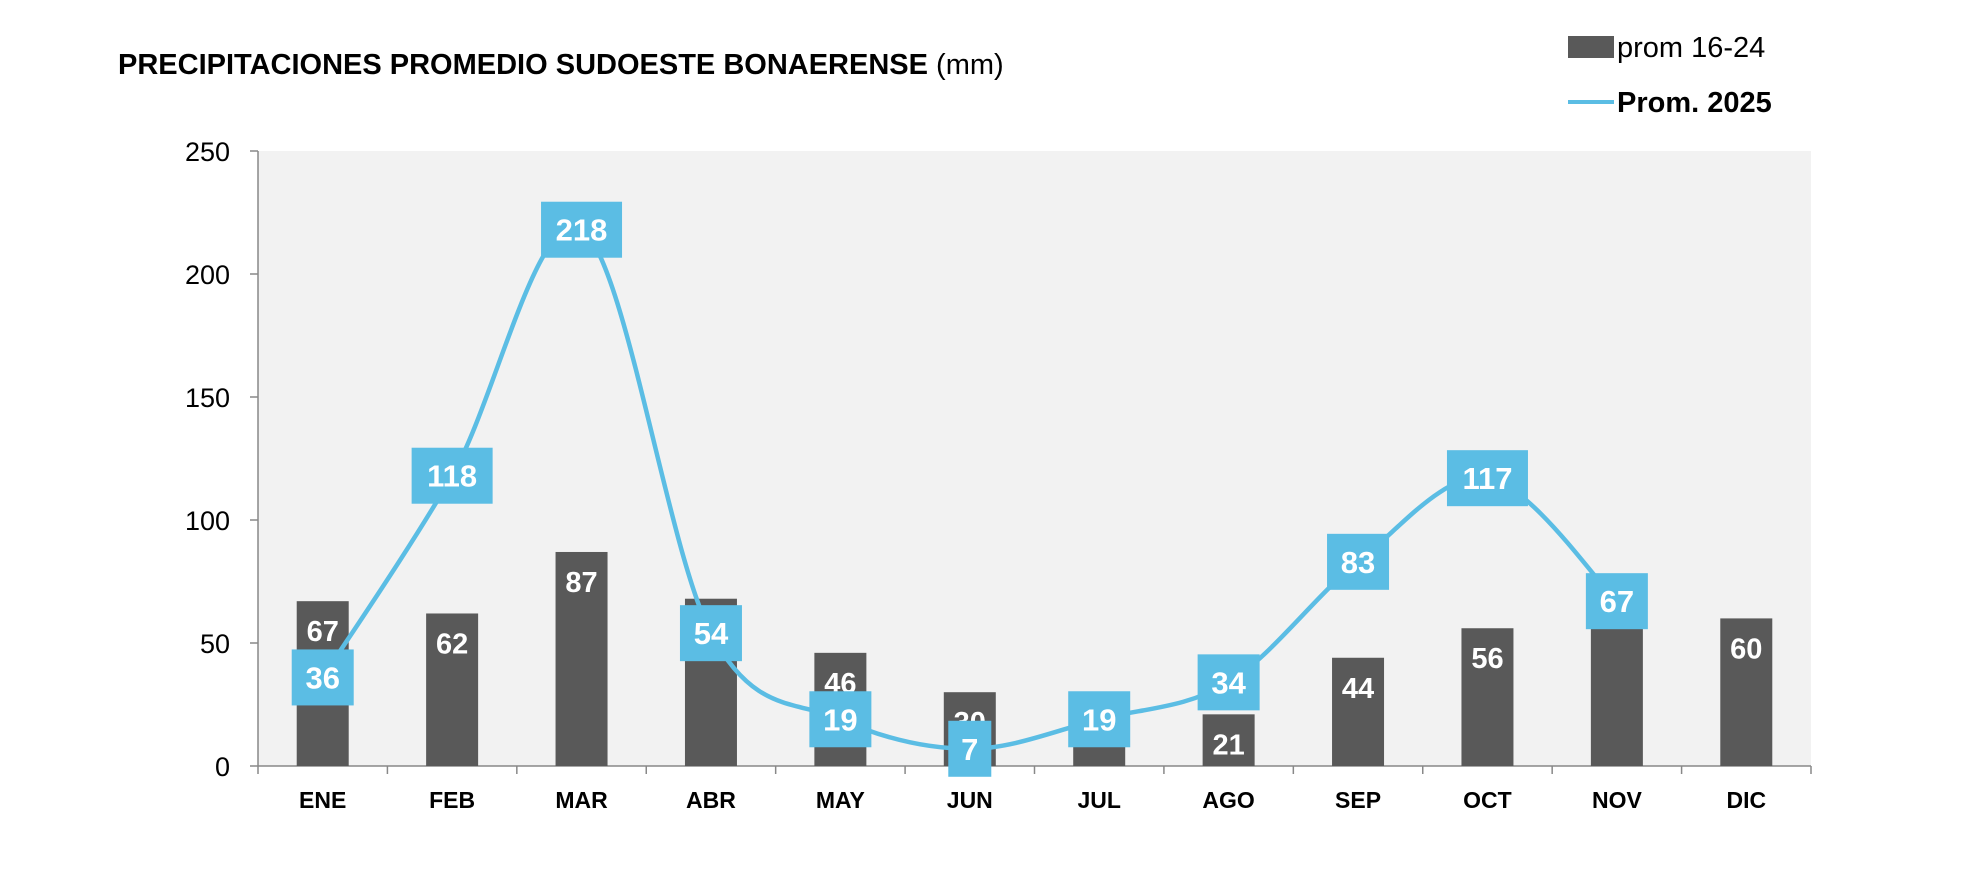 The image size is (1986, 888). Describe the element at coordinates (215, 644) in the screenshot. I see `y-tick-label: 50` at that location.